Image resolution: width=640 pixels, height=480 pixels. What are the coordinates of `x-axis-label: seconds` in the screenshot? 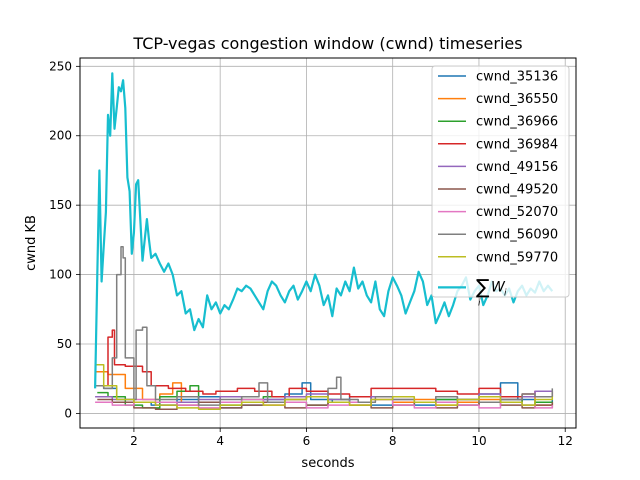 It's located at (327, 463).